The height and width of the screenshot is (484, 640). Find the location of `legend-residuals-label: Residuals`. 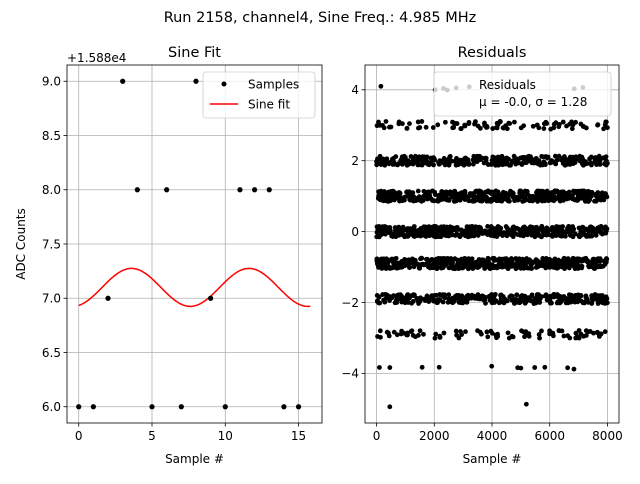

legend-residuals-label: Residuals is located at coordinates (507, 85).